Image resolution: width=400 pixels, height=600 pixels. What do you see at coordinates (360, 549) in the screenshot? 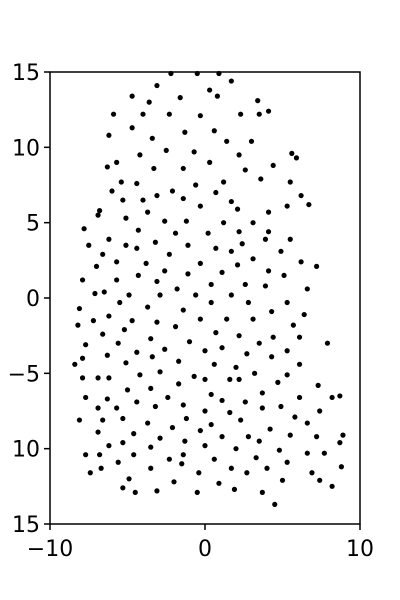
I see `x-tick-label: 10` at bounding box center [360, 549].